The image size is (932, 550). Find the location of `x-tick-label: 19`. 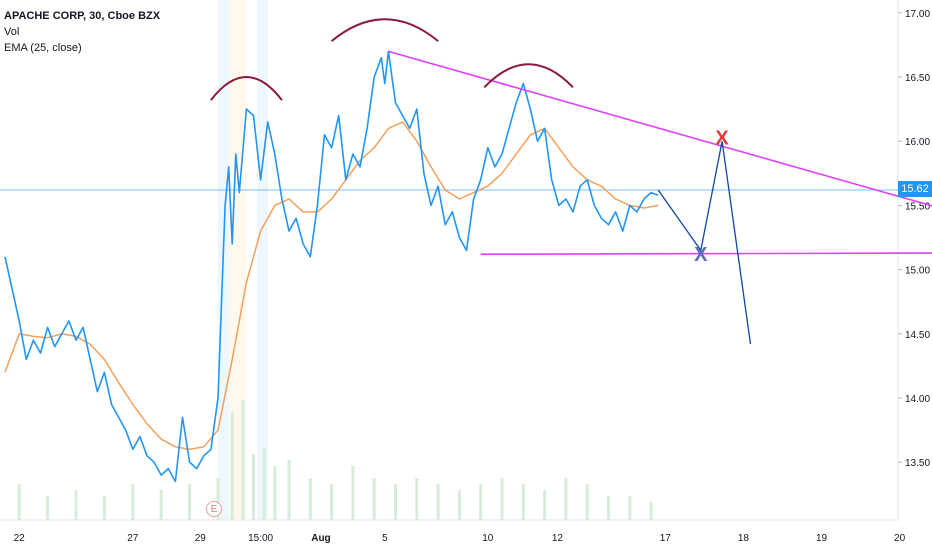

x-tick-label: 19 is located at coordinates (822, 538).